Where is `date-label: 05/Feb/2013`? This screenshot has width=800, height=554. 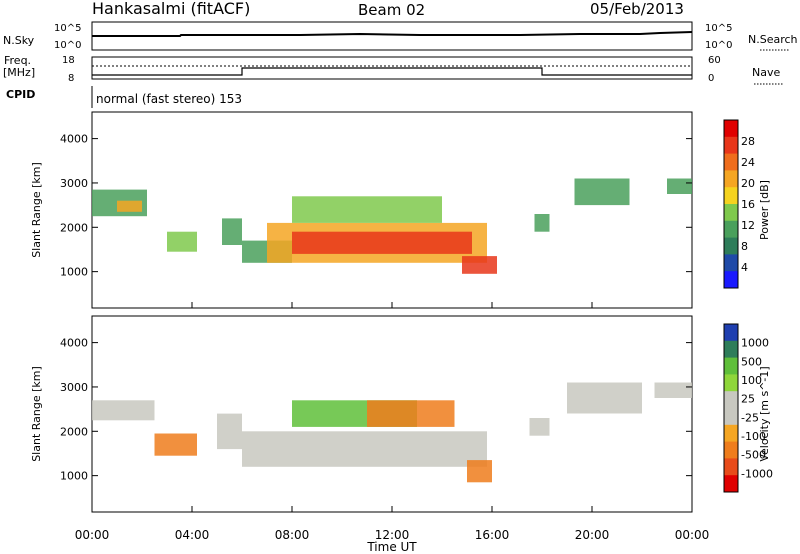
date-label: 05/Feb/2013 is located at coordinates (637, 9).